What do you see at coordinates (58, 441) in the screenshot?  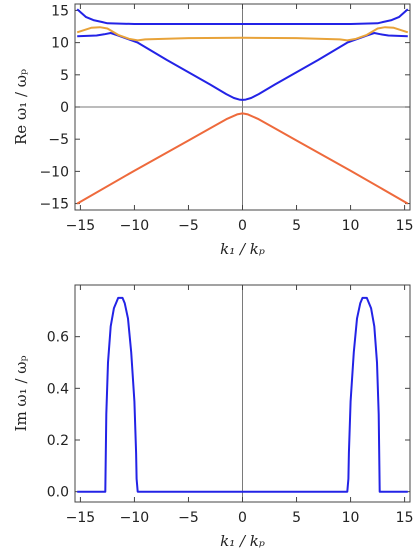 I see `y-tick-label: 0.2` at bounding box center [58, 441].